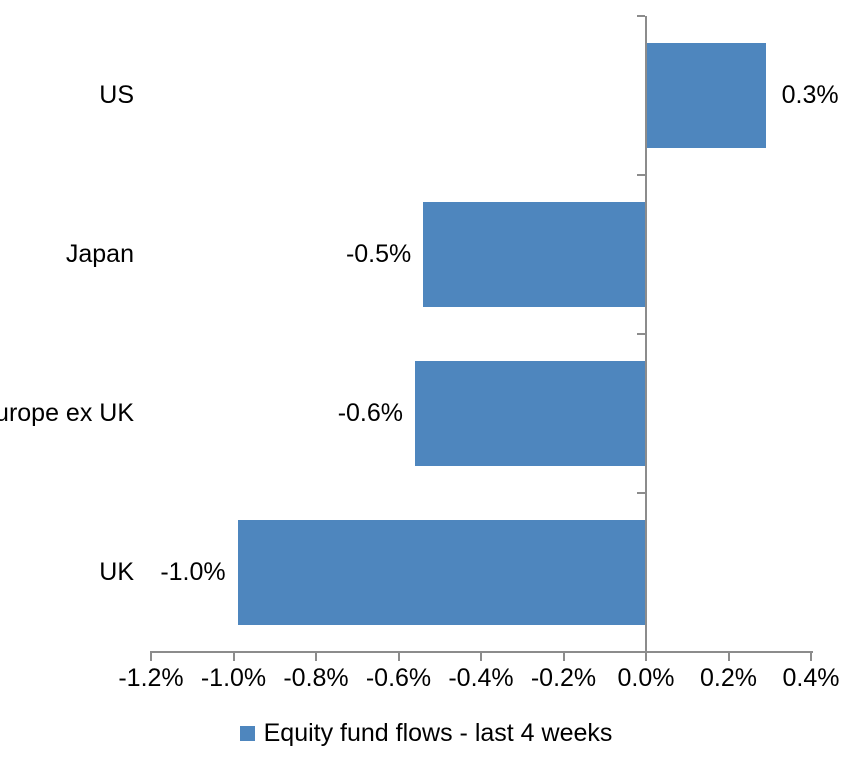 The image size is (852, 757). Describe the element at coordinates (247, 733) in the screenshot. I see `legend-swatch-icon` at that location.